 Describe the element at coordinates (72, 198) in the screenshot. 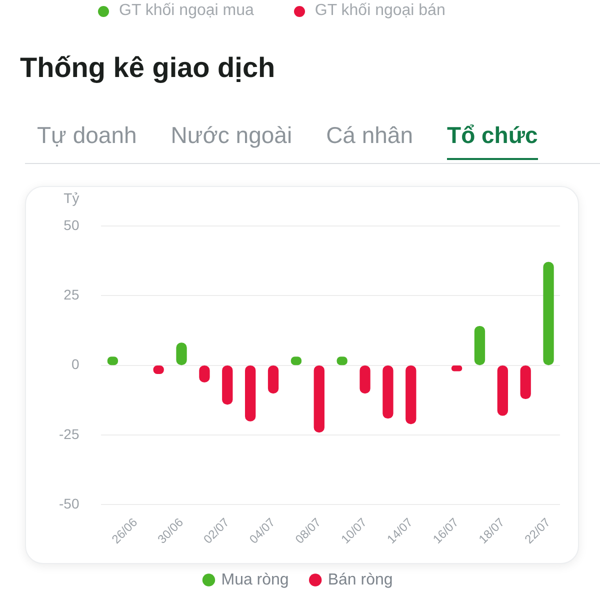

I see `y-axis-title: Tỷ` at that location.